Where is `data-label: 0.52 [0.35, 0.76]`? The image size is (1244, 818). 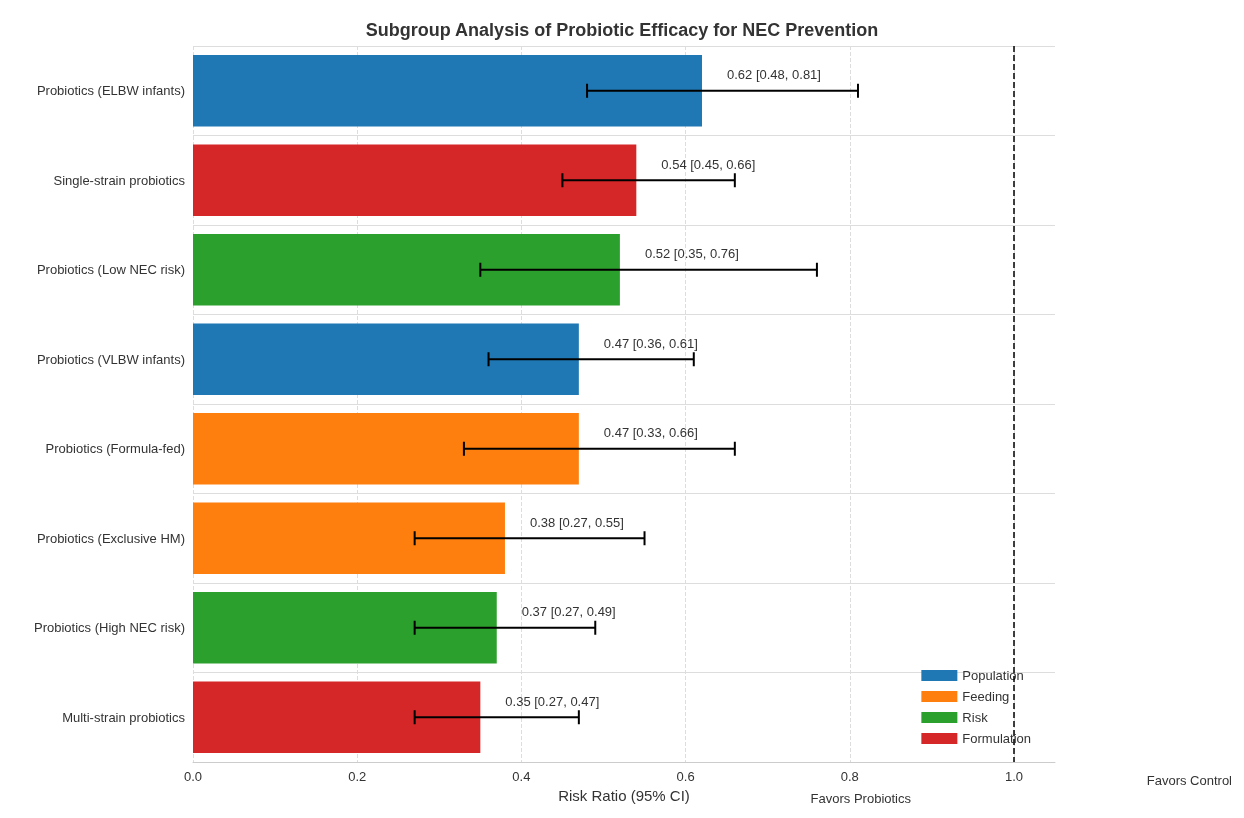 data-label: 0.52 [0.35, 0.76] is located at coordinates (691, 254).